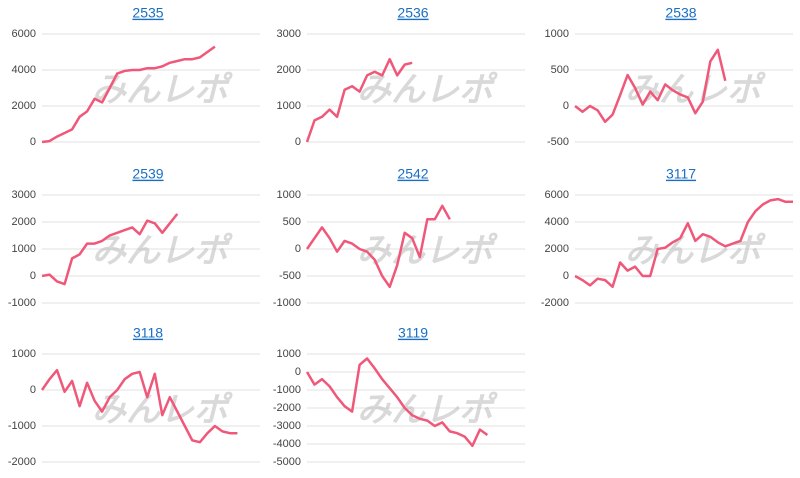 The height and width of the screenshot is (478, 800). What do you see at coordinates (147, 13) in the screenshot?
I see `chart-title: 2535` at bounding box center [147, 13].